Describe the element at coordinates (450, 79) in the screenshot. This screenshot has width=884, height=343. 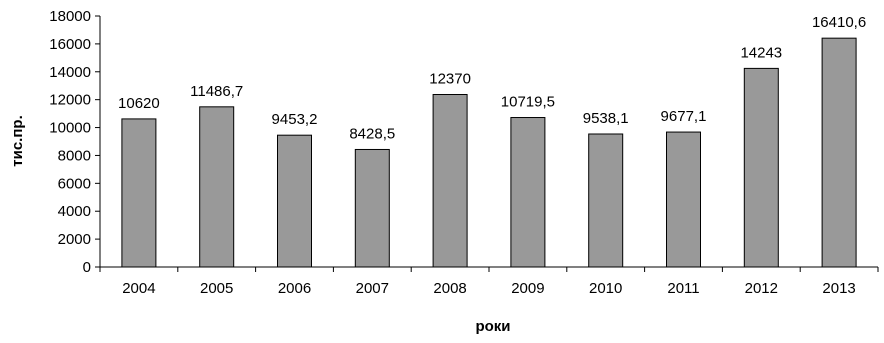
I see `data-label: 12370` at that location.